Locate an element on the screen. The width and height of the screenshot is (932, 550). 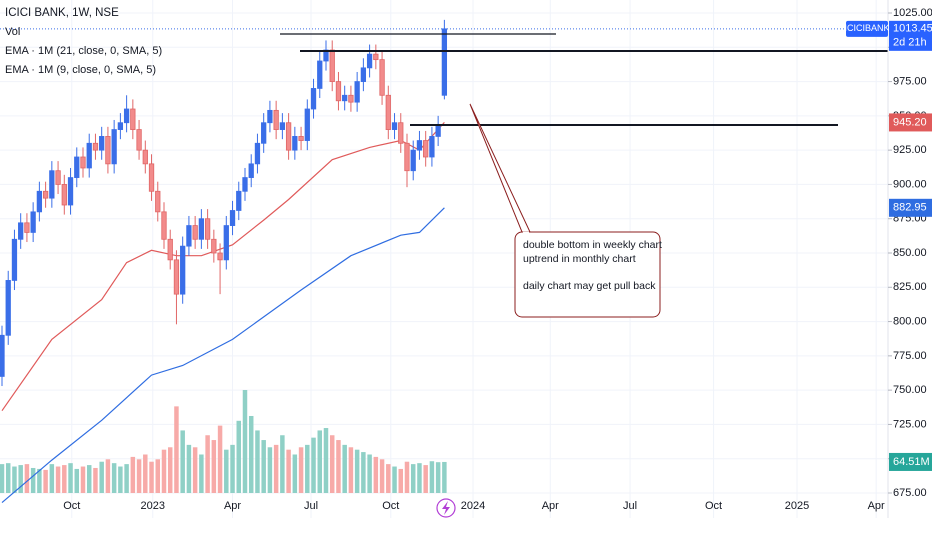
callout-box is located at coordinates (587, 274).